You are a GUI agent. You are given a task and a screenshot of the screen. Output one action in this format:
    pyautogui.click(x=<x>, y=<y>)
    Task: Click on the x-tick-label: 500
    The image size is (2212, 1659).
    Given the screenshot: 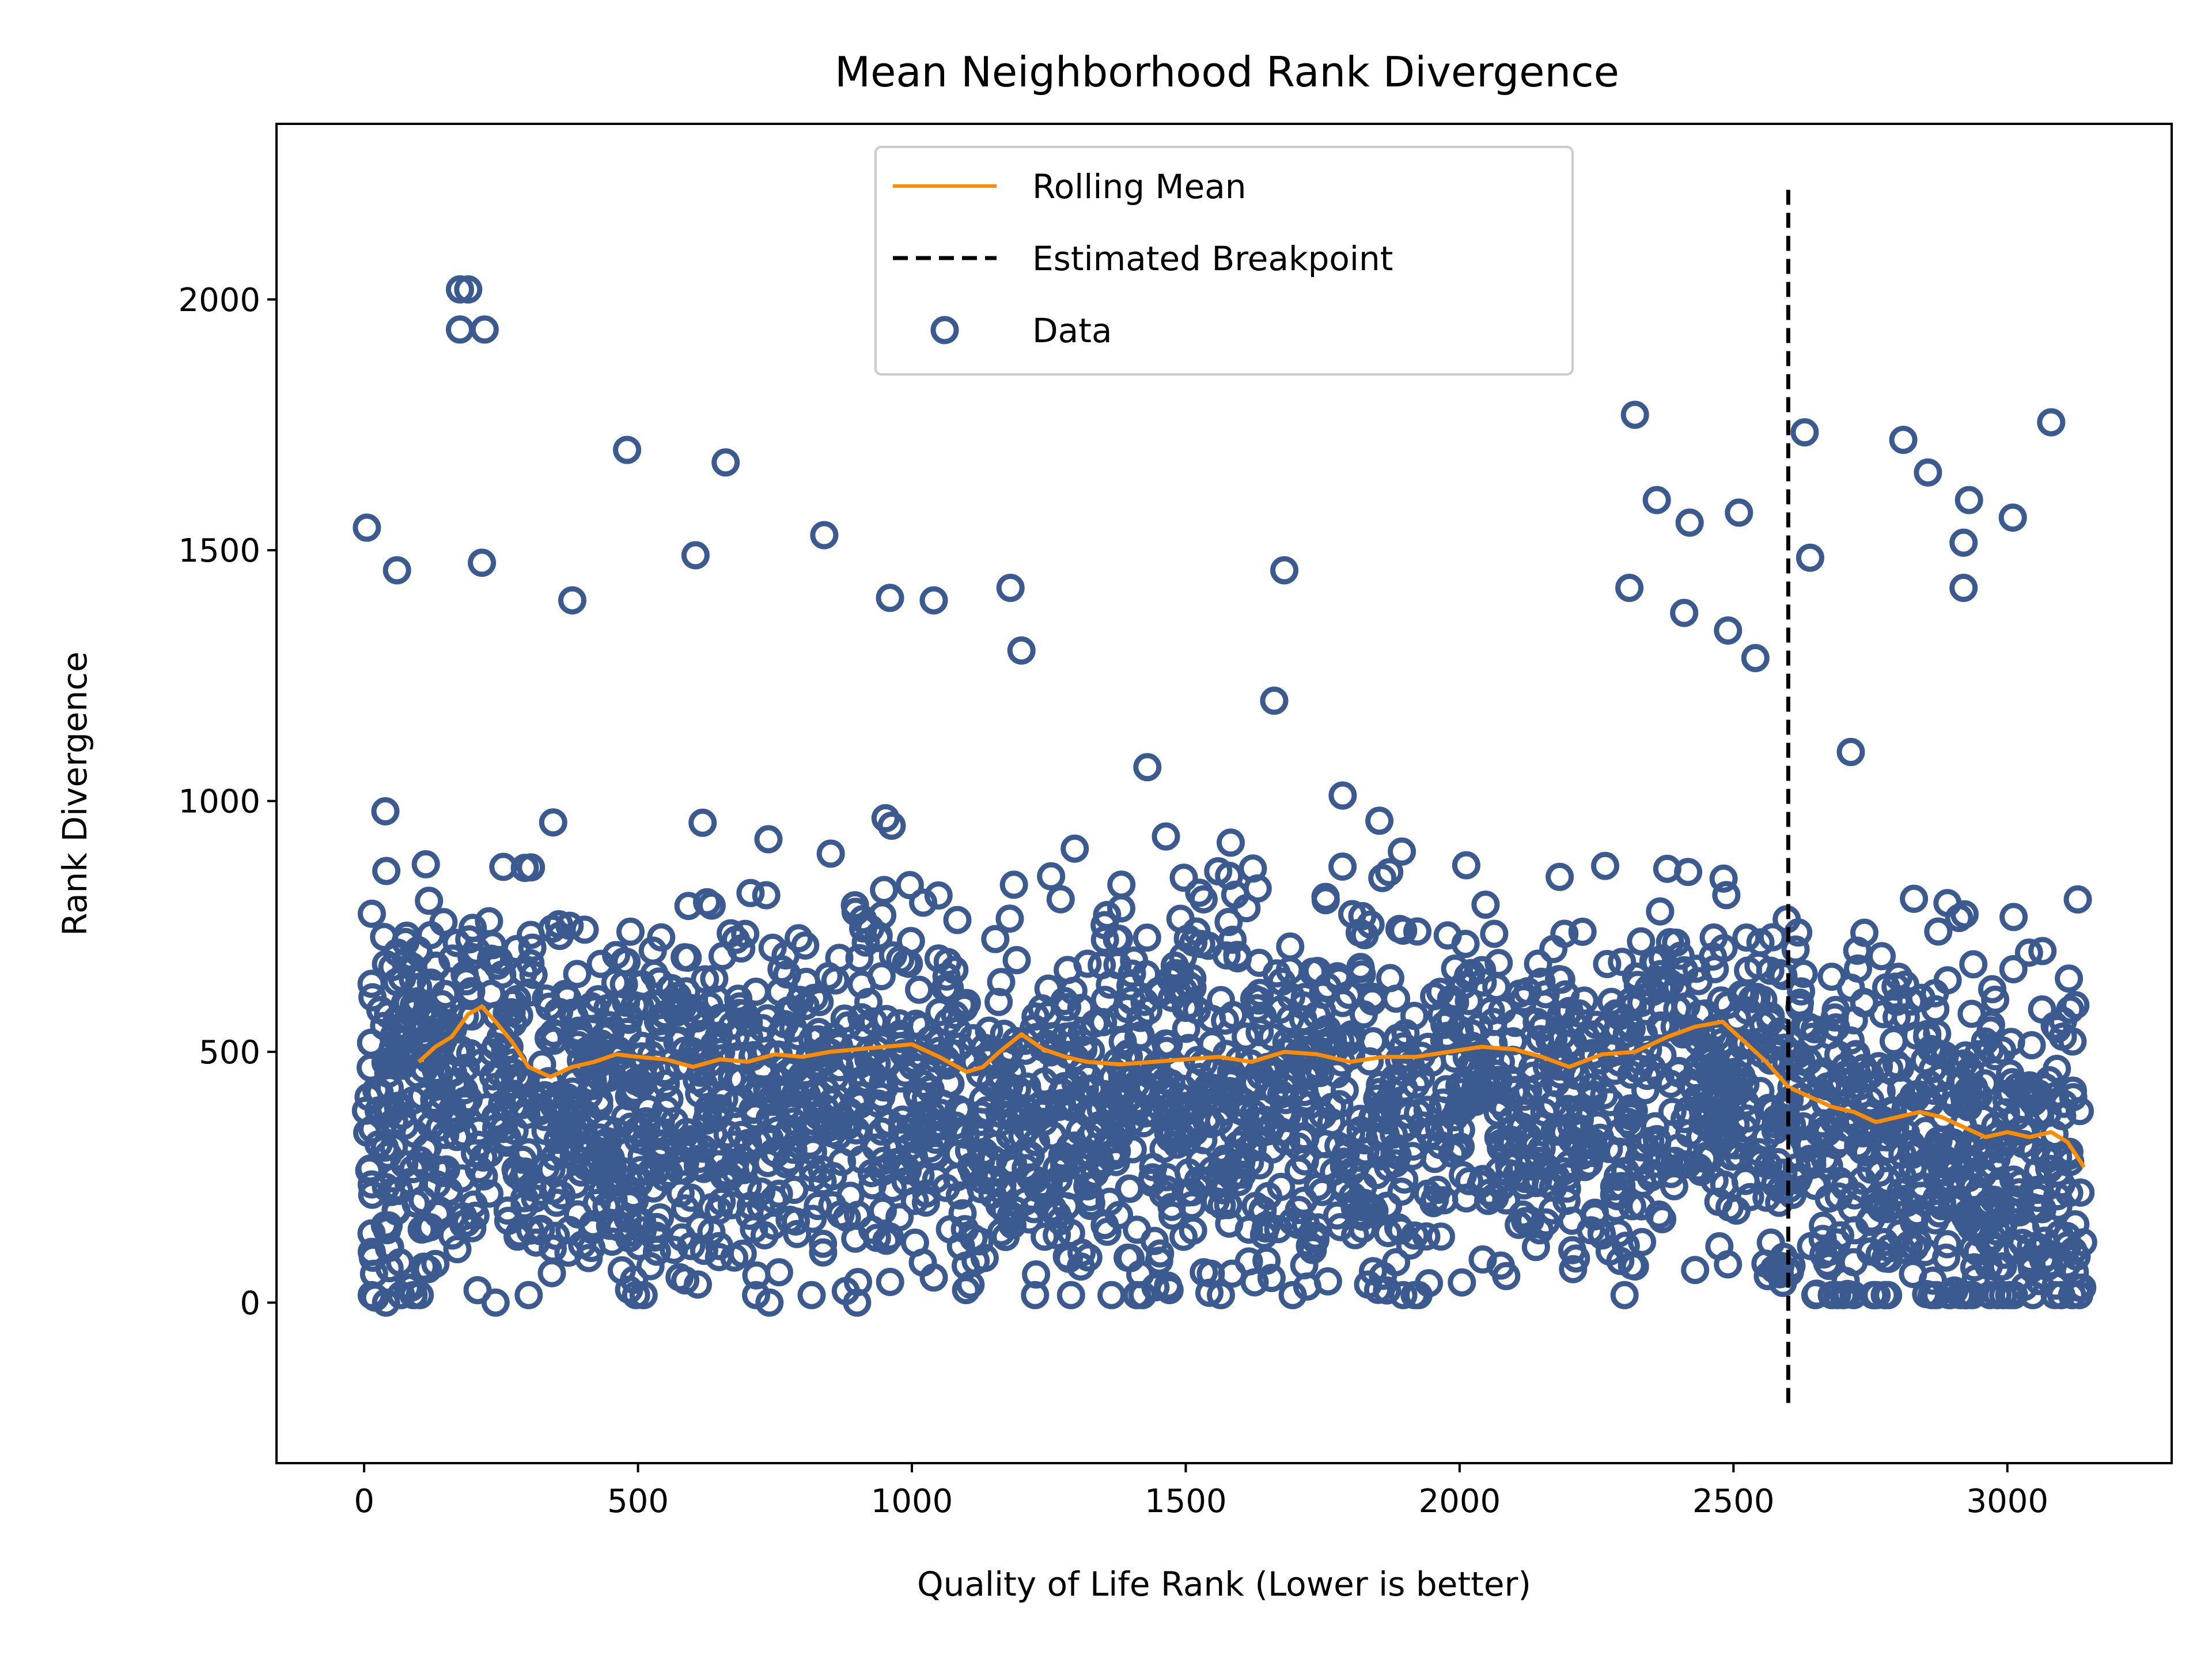 What is the action you would take?
    pyautogui.click(x=638, y=1501)
    